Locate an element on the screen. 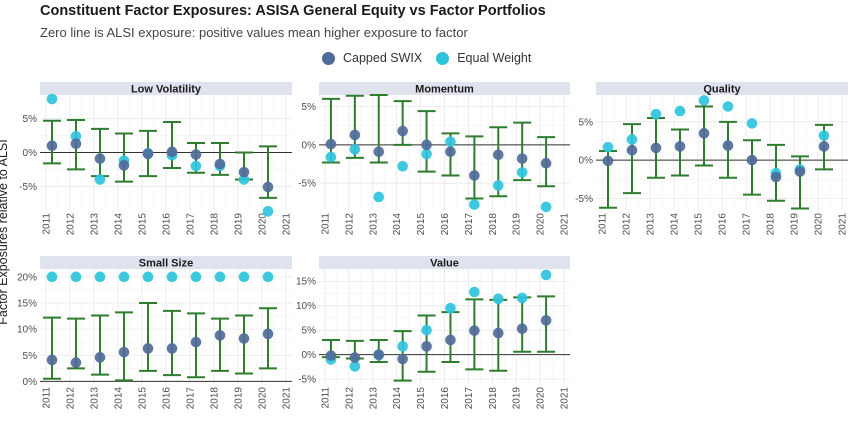 The image size is (850, 442). panel-strip is located at coordinates (166, 262).